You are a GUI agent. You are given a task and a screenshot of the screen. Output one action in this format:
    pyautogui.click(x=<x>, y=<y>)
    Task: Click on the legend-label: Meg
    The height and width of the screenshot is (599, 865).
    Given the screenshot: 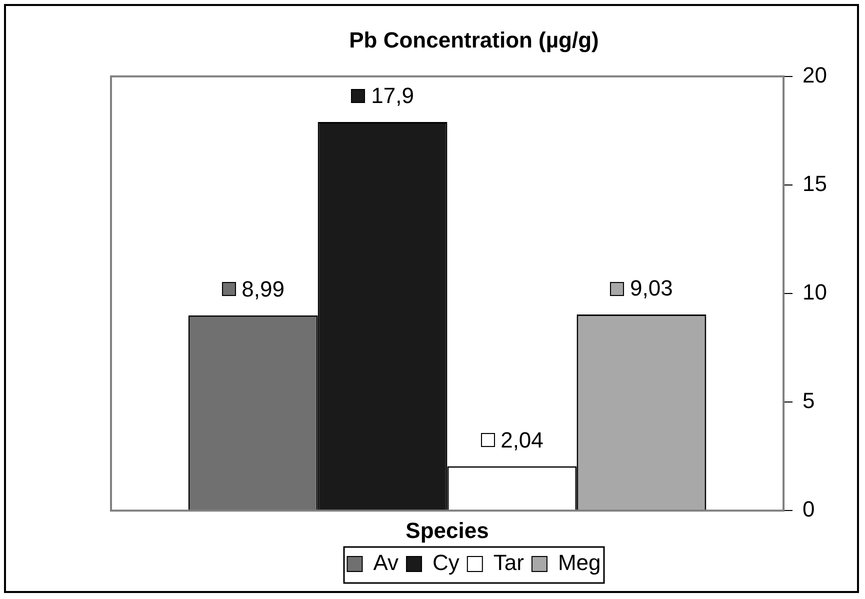 What is the action you would take?
    pyautogui.click(x=579, y=563)
    